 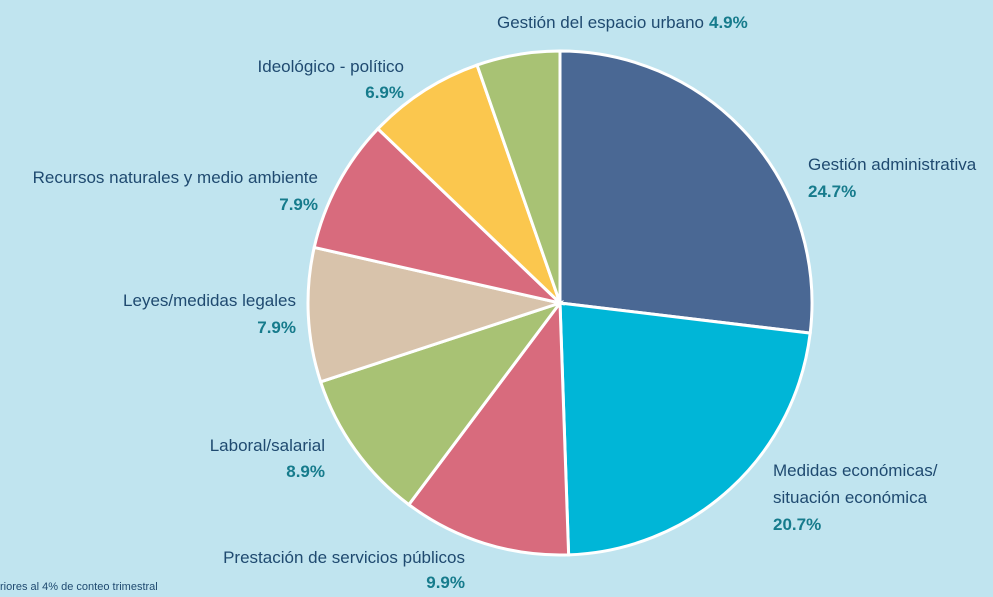 I want to click on slice-name: Ideológico - político, so click(x=331, y=66).